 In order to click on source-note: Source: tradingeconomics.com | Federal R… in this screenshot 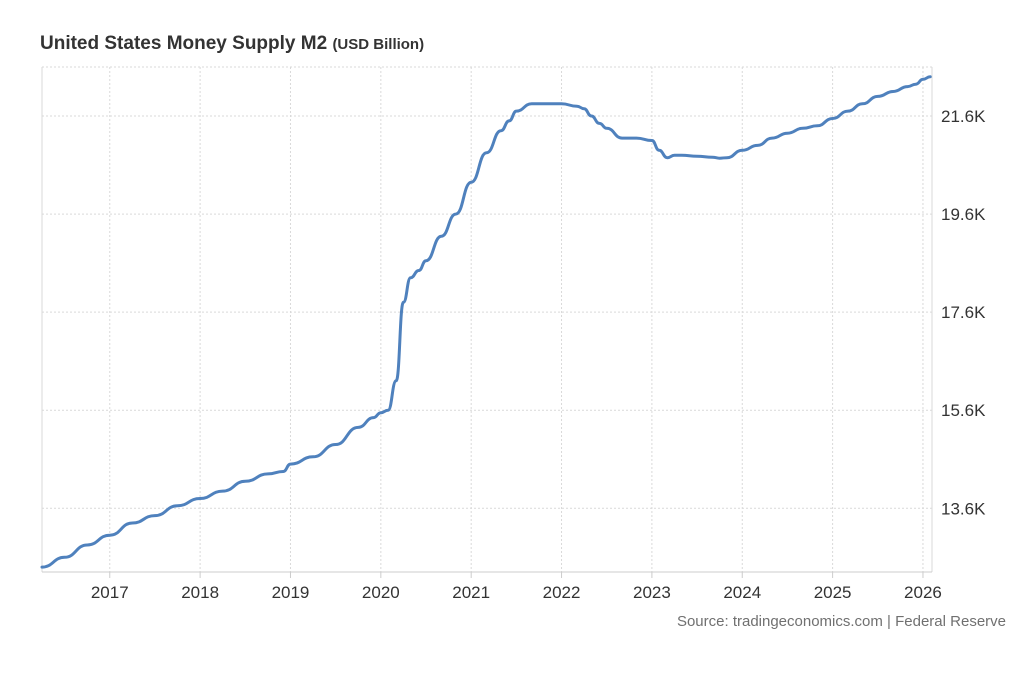, I will do `click(841, 621)`.